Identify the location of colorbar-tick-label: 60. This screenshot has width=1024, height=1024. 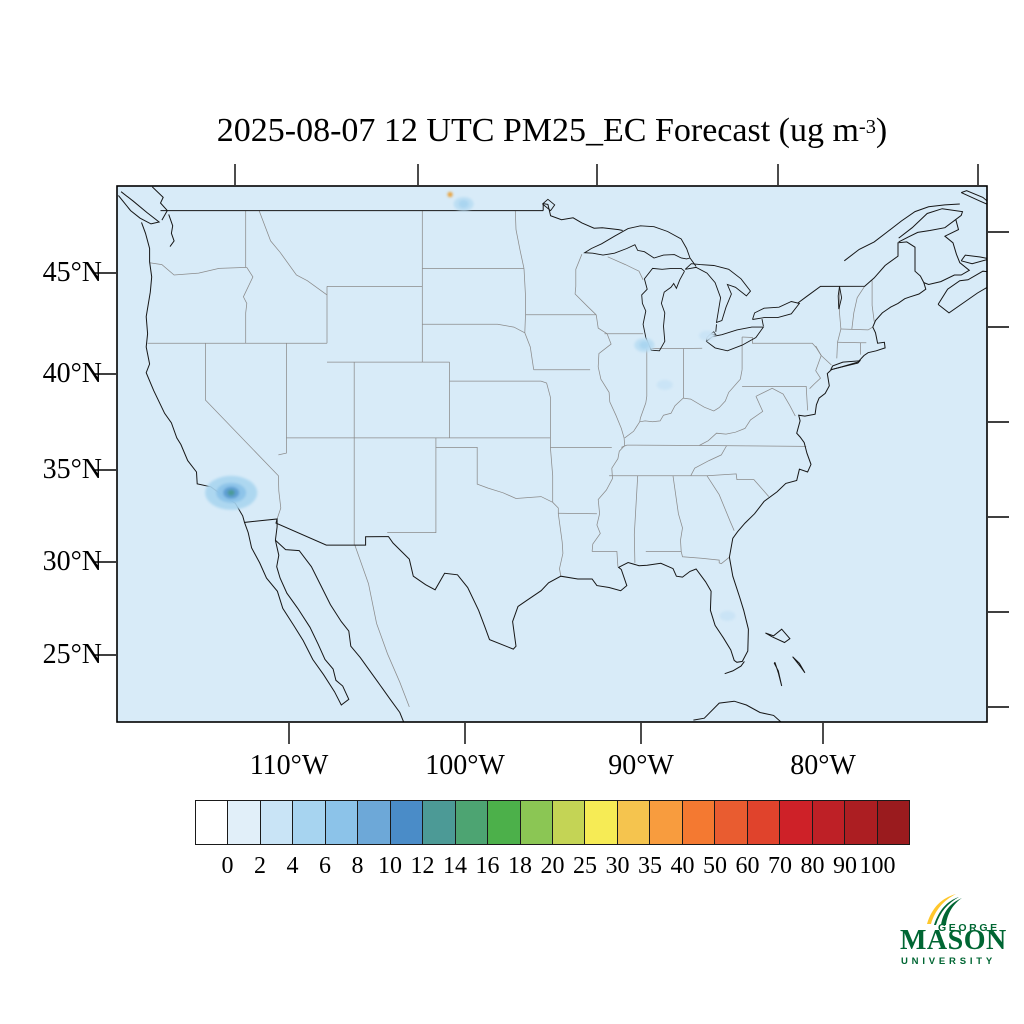
(747, 866).